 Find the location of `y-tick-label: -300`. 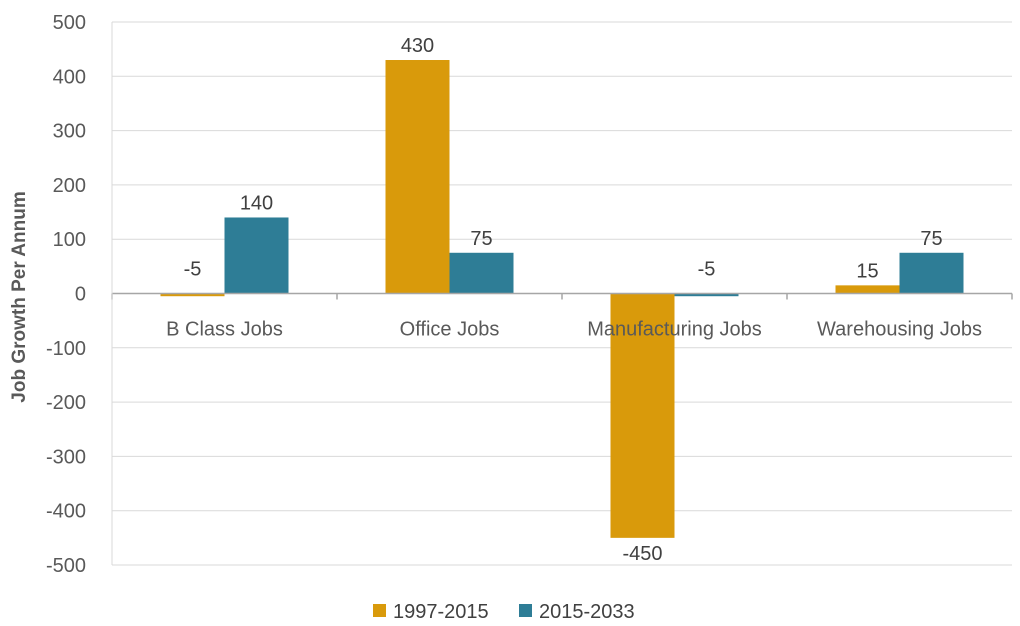

y-tick-label: -300 is located at coordinates (66, 457).